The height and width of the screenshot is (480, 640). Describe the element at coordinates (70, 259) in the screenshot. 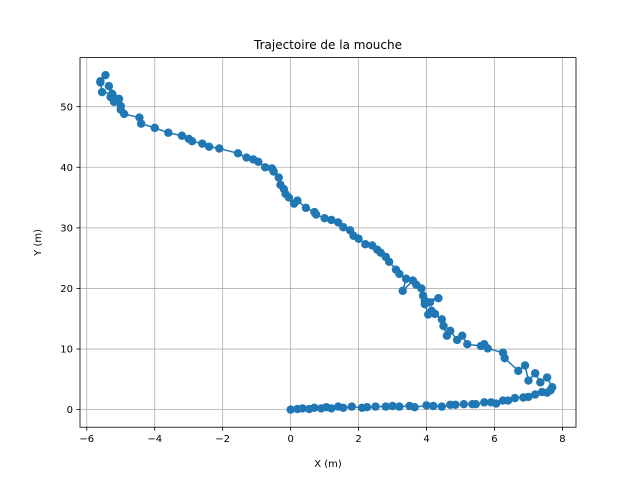

I see `y-axis-ticks: 0 10 20 30 40 50` at that location.